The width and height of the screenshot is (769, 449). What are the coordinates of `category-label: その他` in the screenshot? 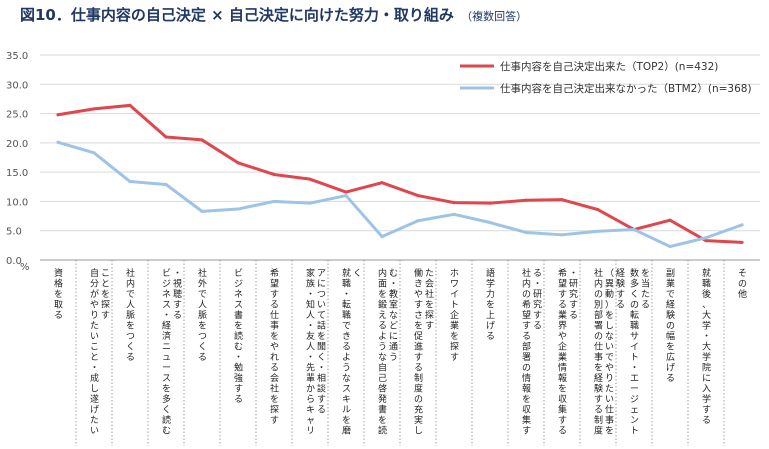 It's located at (742, 284).